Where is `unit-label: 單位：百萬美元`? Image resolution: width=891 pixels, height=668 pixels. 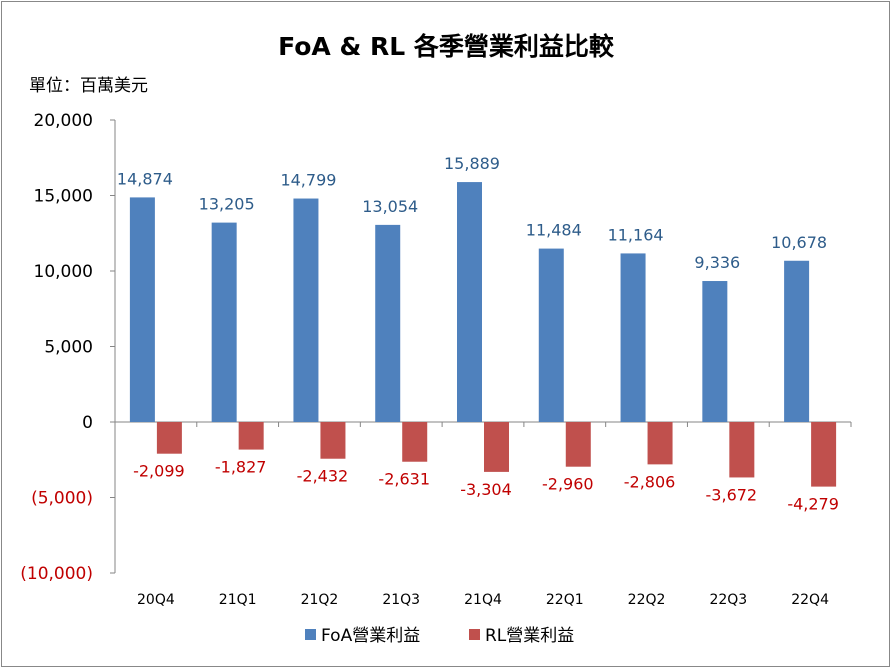
unit-label: 單位：百萬美元 is located at coordinates (88, 86).